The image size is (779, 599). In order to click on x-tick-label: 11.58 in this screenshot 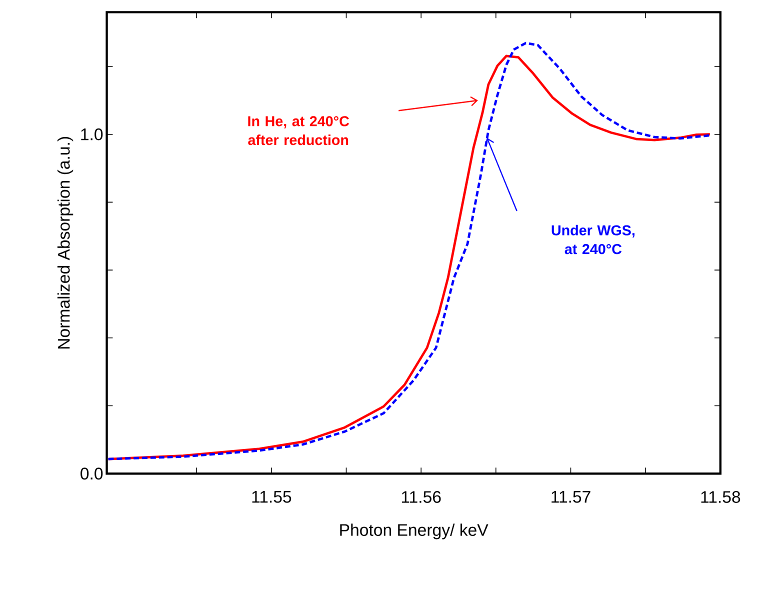, I will do `click(720, 497)`.